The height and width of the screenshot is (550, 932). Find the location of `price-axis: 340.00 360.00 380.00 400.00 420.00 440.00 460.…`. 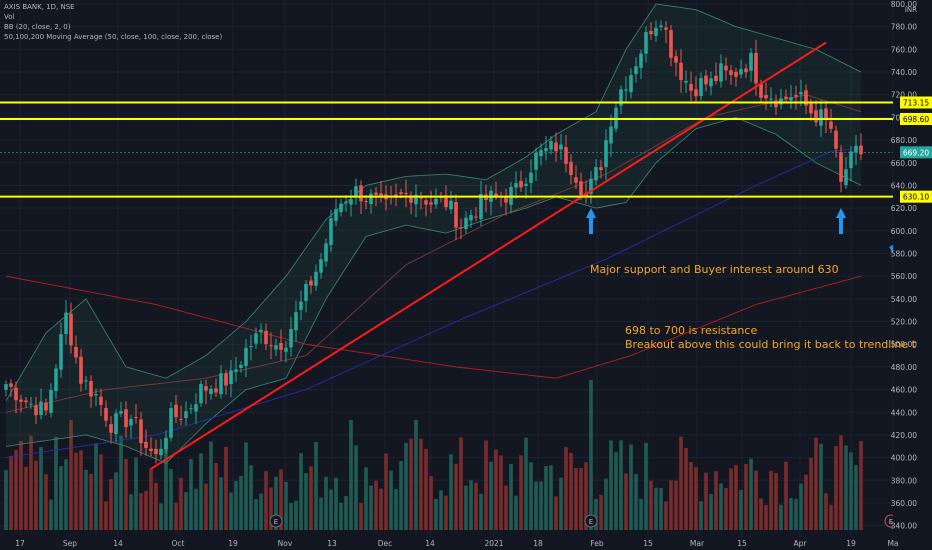

price-axis: 340.00 360.00 380.00 400.00 420.00 440.00 460.… is located at coordinates (911, 275).